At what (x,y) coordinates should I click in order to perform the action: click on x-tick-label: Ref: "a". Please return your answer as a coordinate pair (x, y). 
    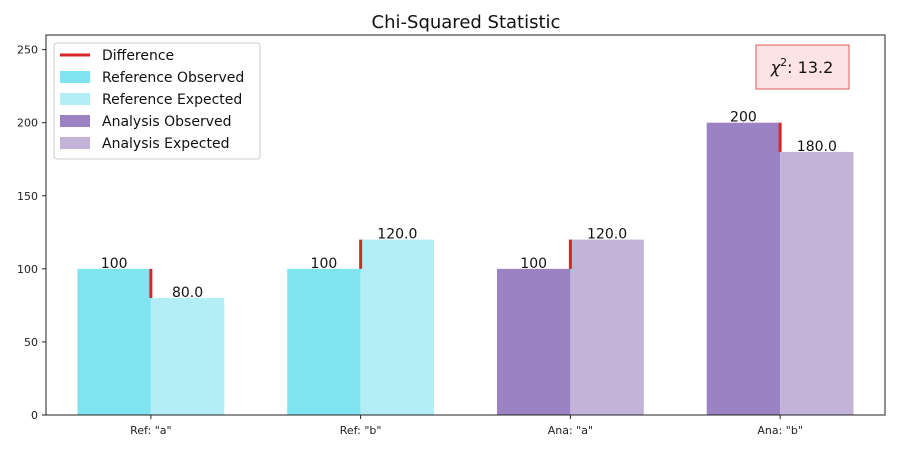
    Looking at the image, I should click on (150, 430).